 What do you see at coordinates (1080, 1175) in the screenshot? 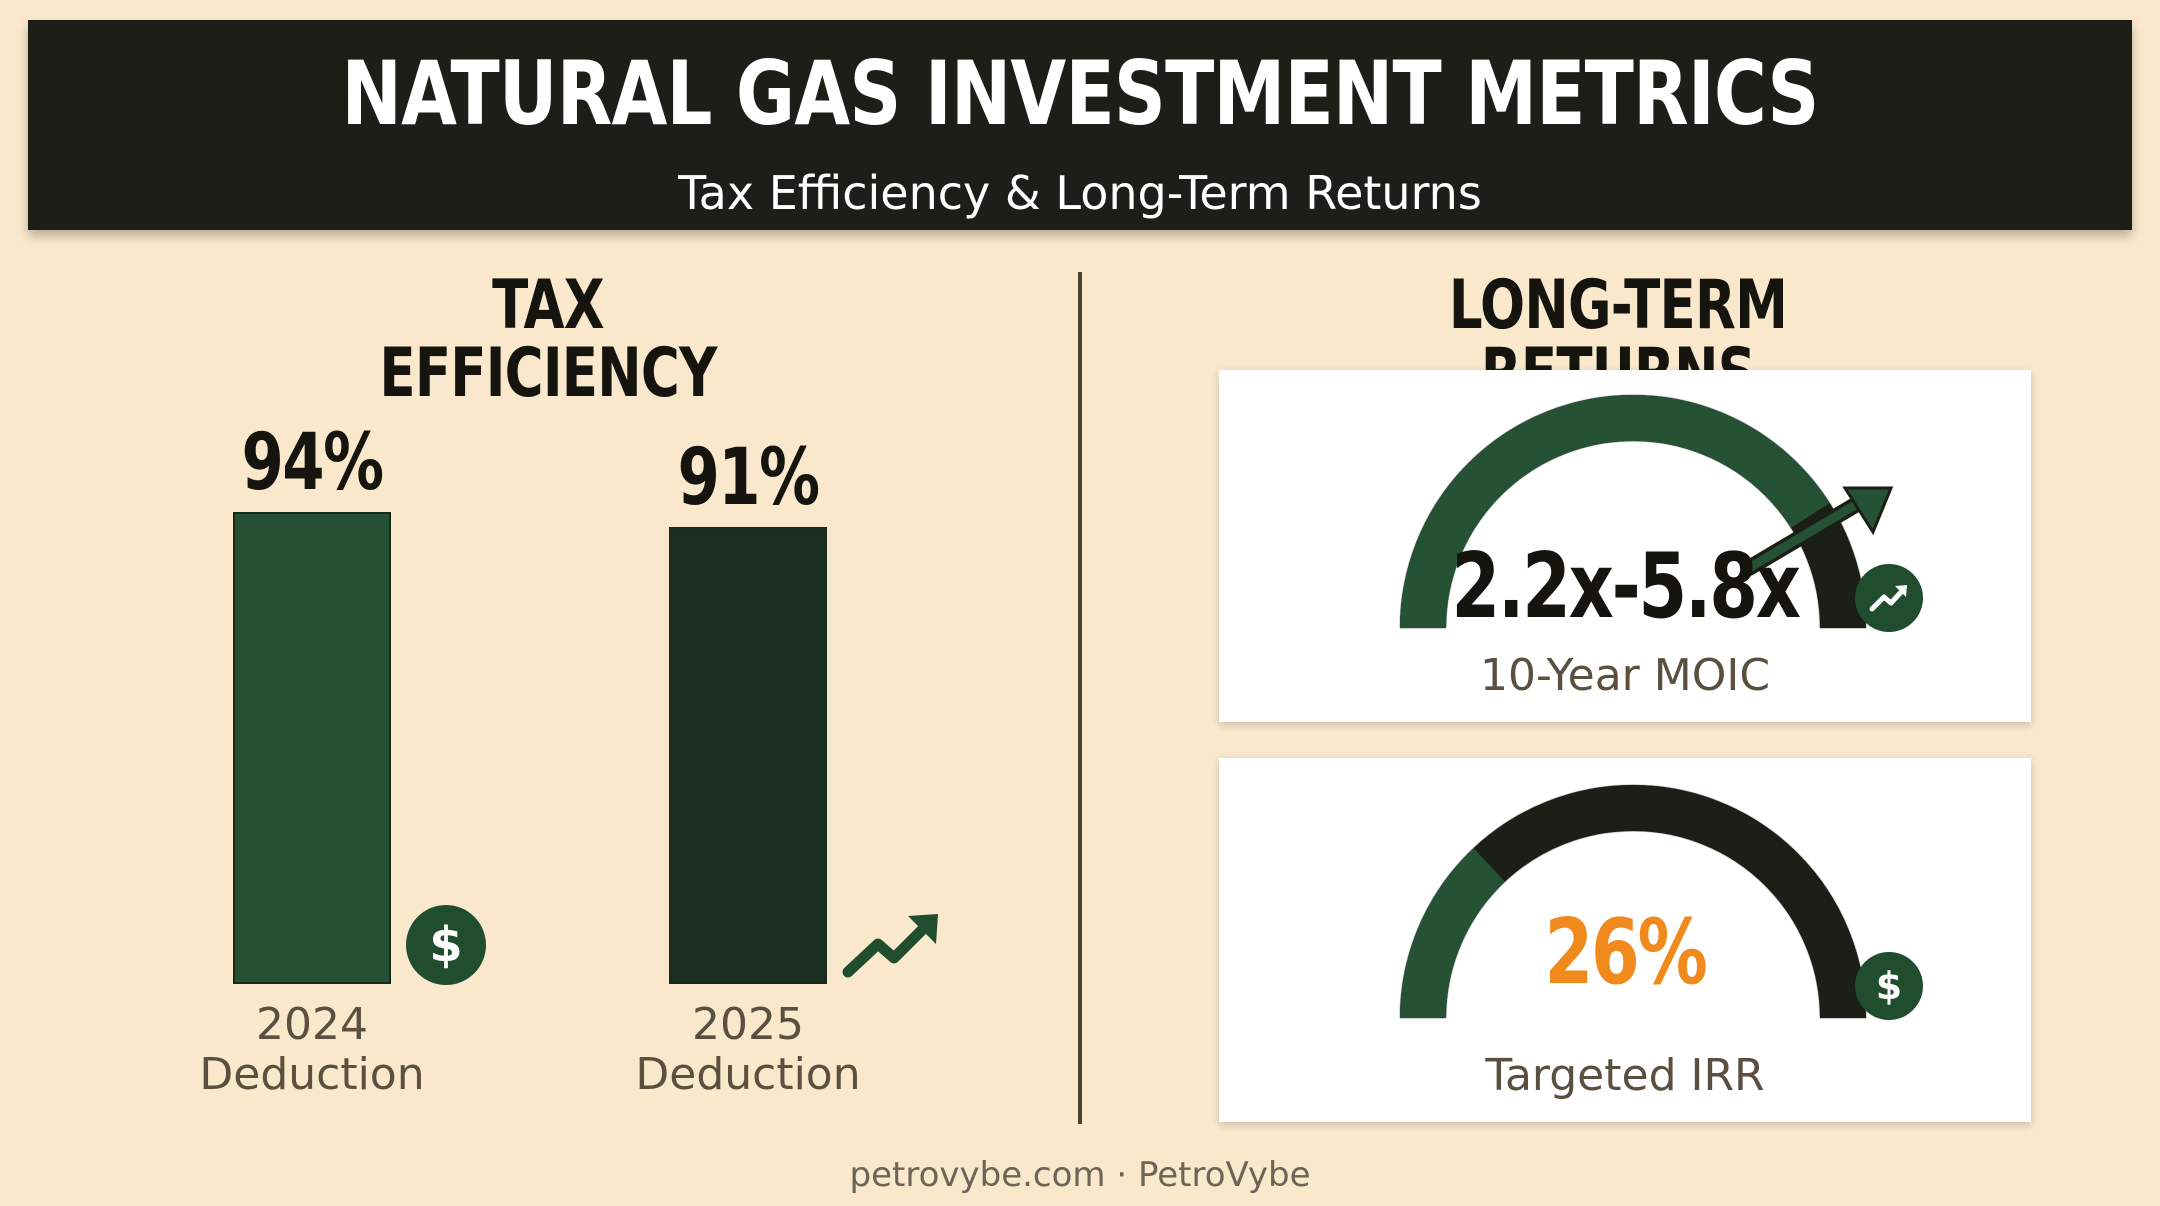
I see `footer-credit: petrovybe.com · PetroVybe` at bounding box center [1080, 1175].